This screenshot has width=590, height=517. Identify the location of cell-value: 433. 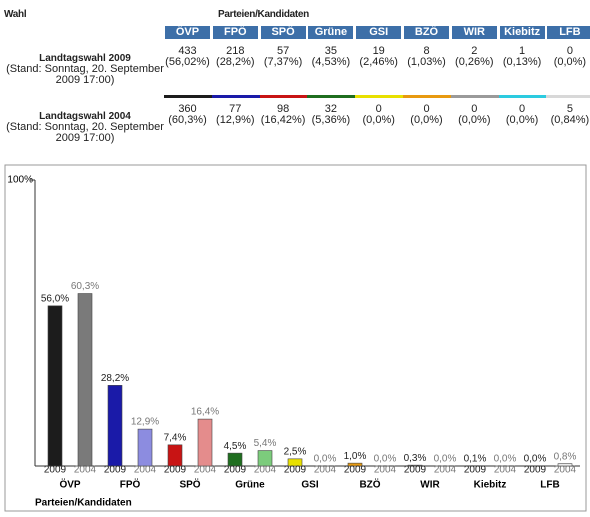
(187, 51).